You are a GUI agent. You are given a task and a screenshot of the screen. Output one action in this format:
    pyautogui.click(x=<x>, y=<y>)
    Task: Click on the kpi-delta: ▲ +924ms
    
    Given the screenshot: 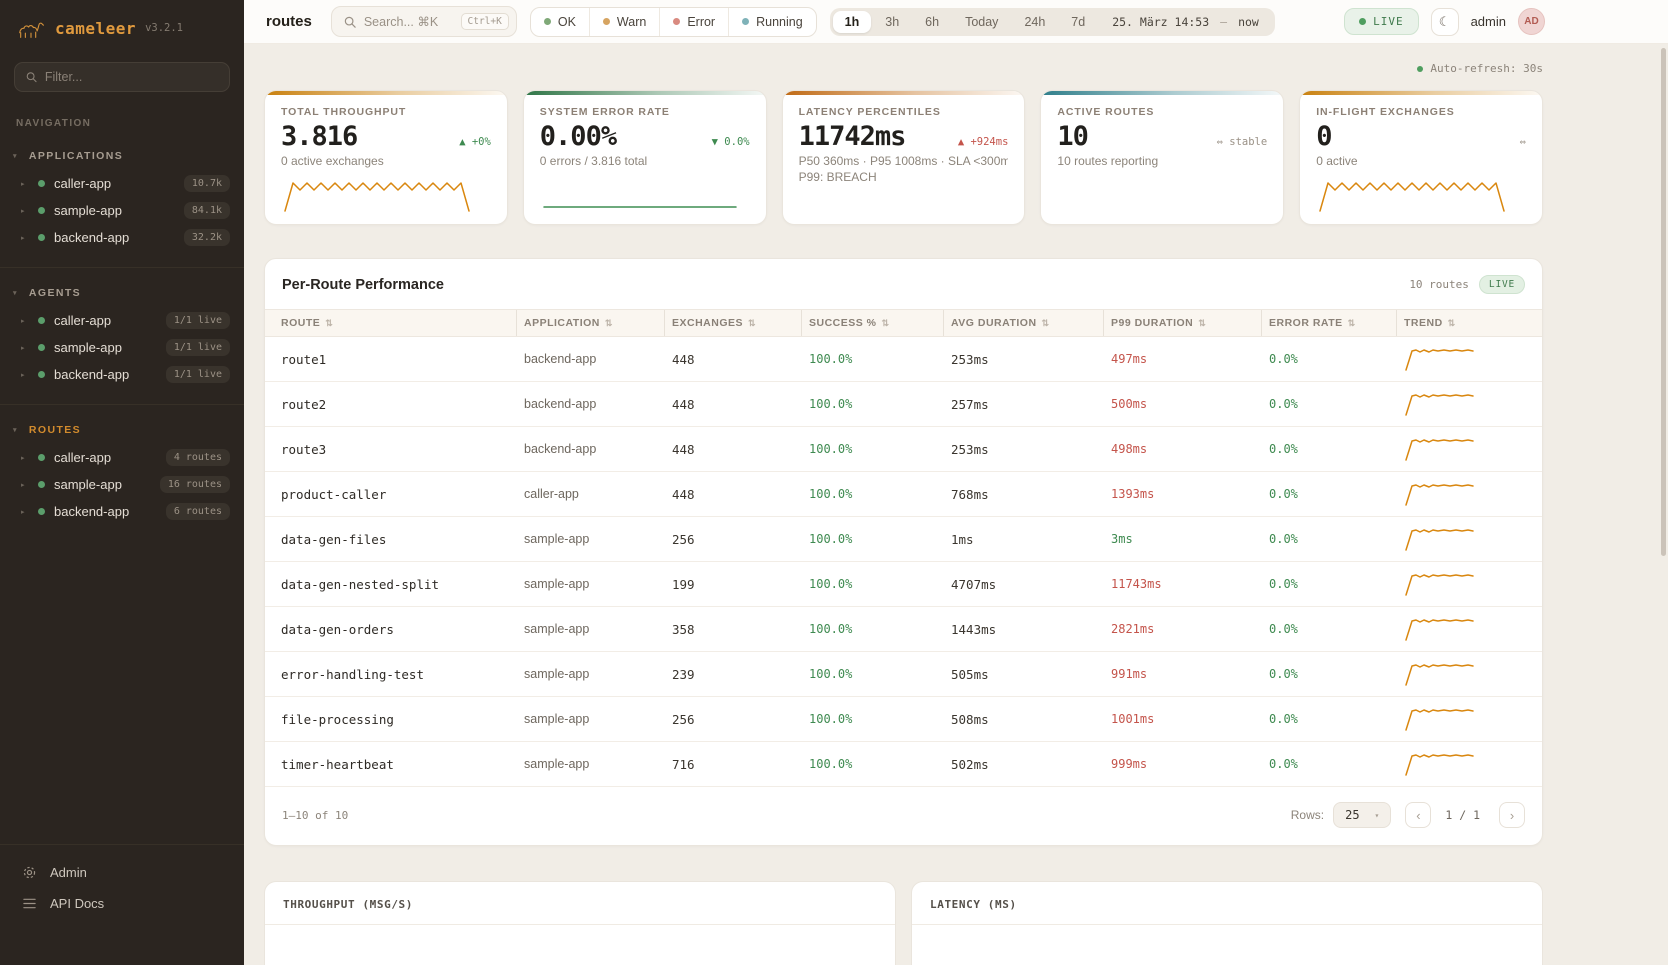 What is the action you would take?
    pyautogui.click(x=983, y=142)
    